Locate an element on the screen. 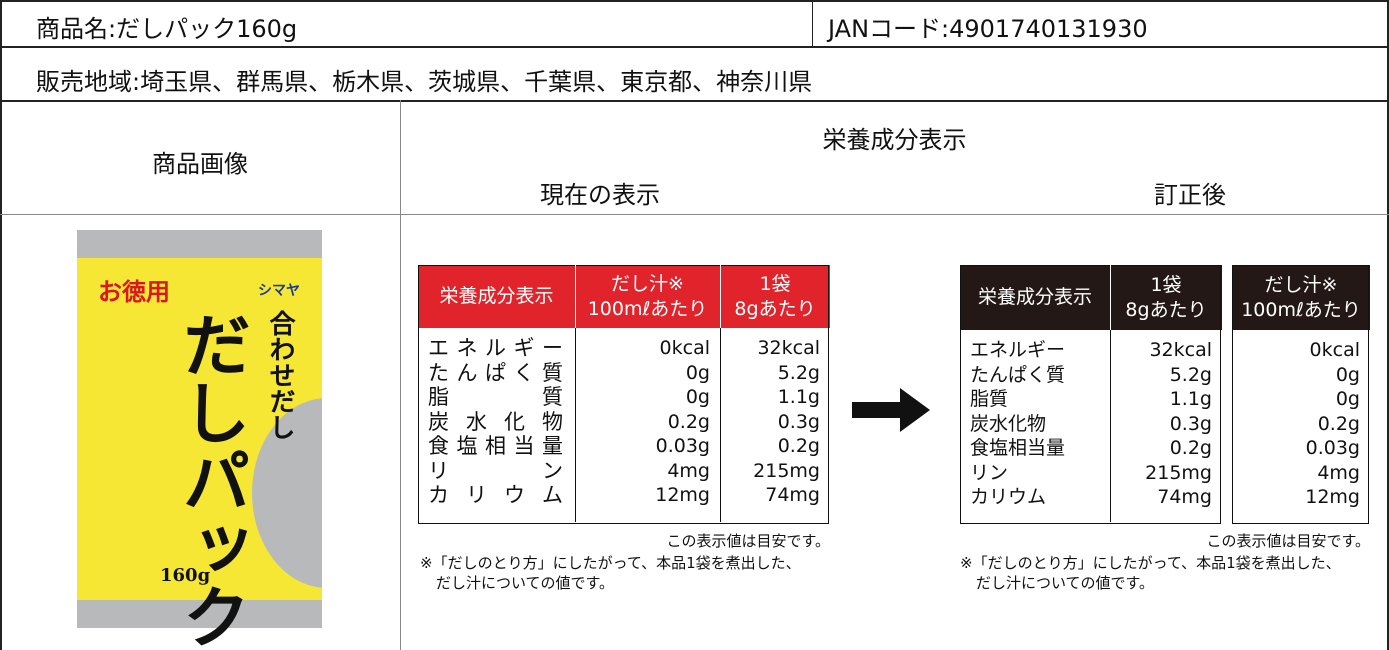 This screenshot has width=1389, height=650. nutrition-header: 栄養成分表示 is located at coordinates (894, 140).